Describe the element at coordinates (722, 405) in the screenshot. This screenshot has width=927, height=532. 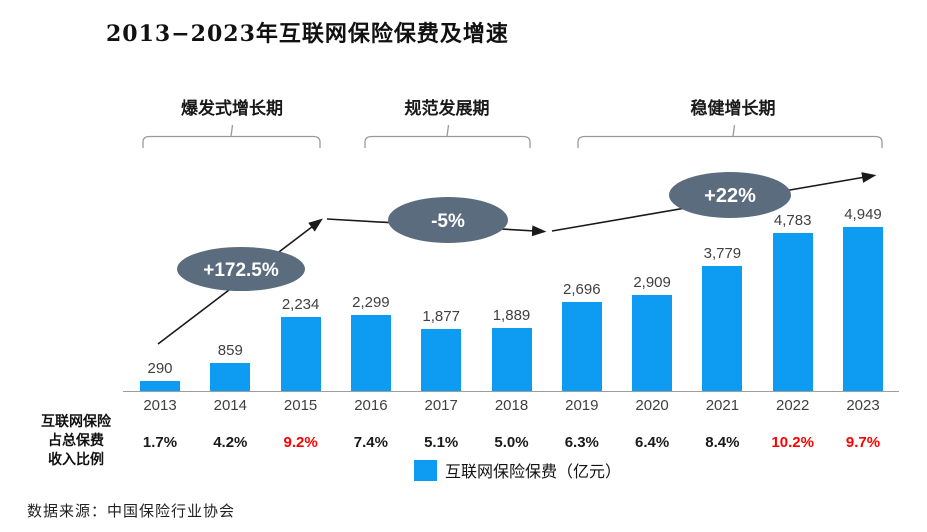
I see `year-label: 2021` at that location.